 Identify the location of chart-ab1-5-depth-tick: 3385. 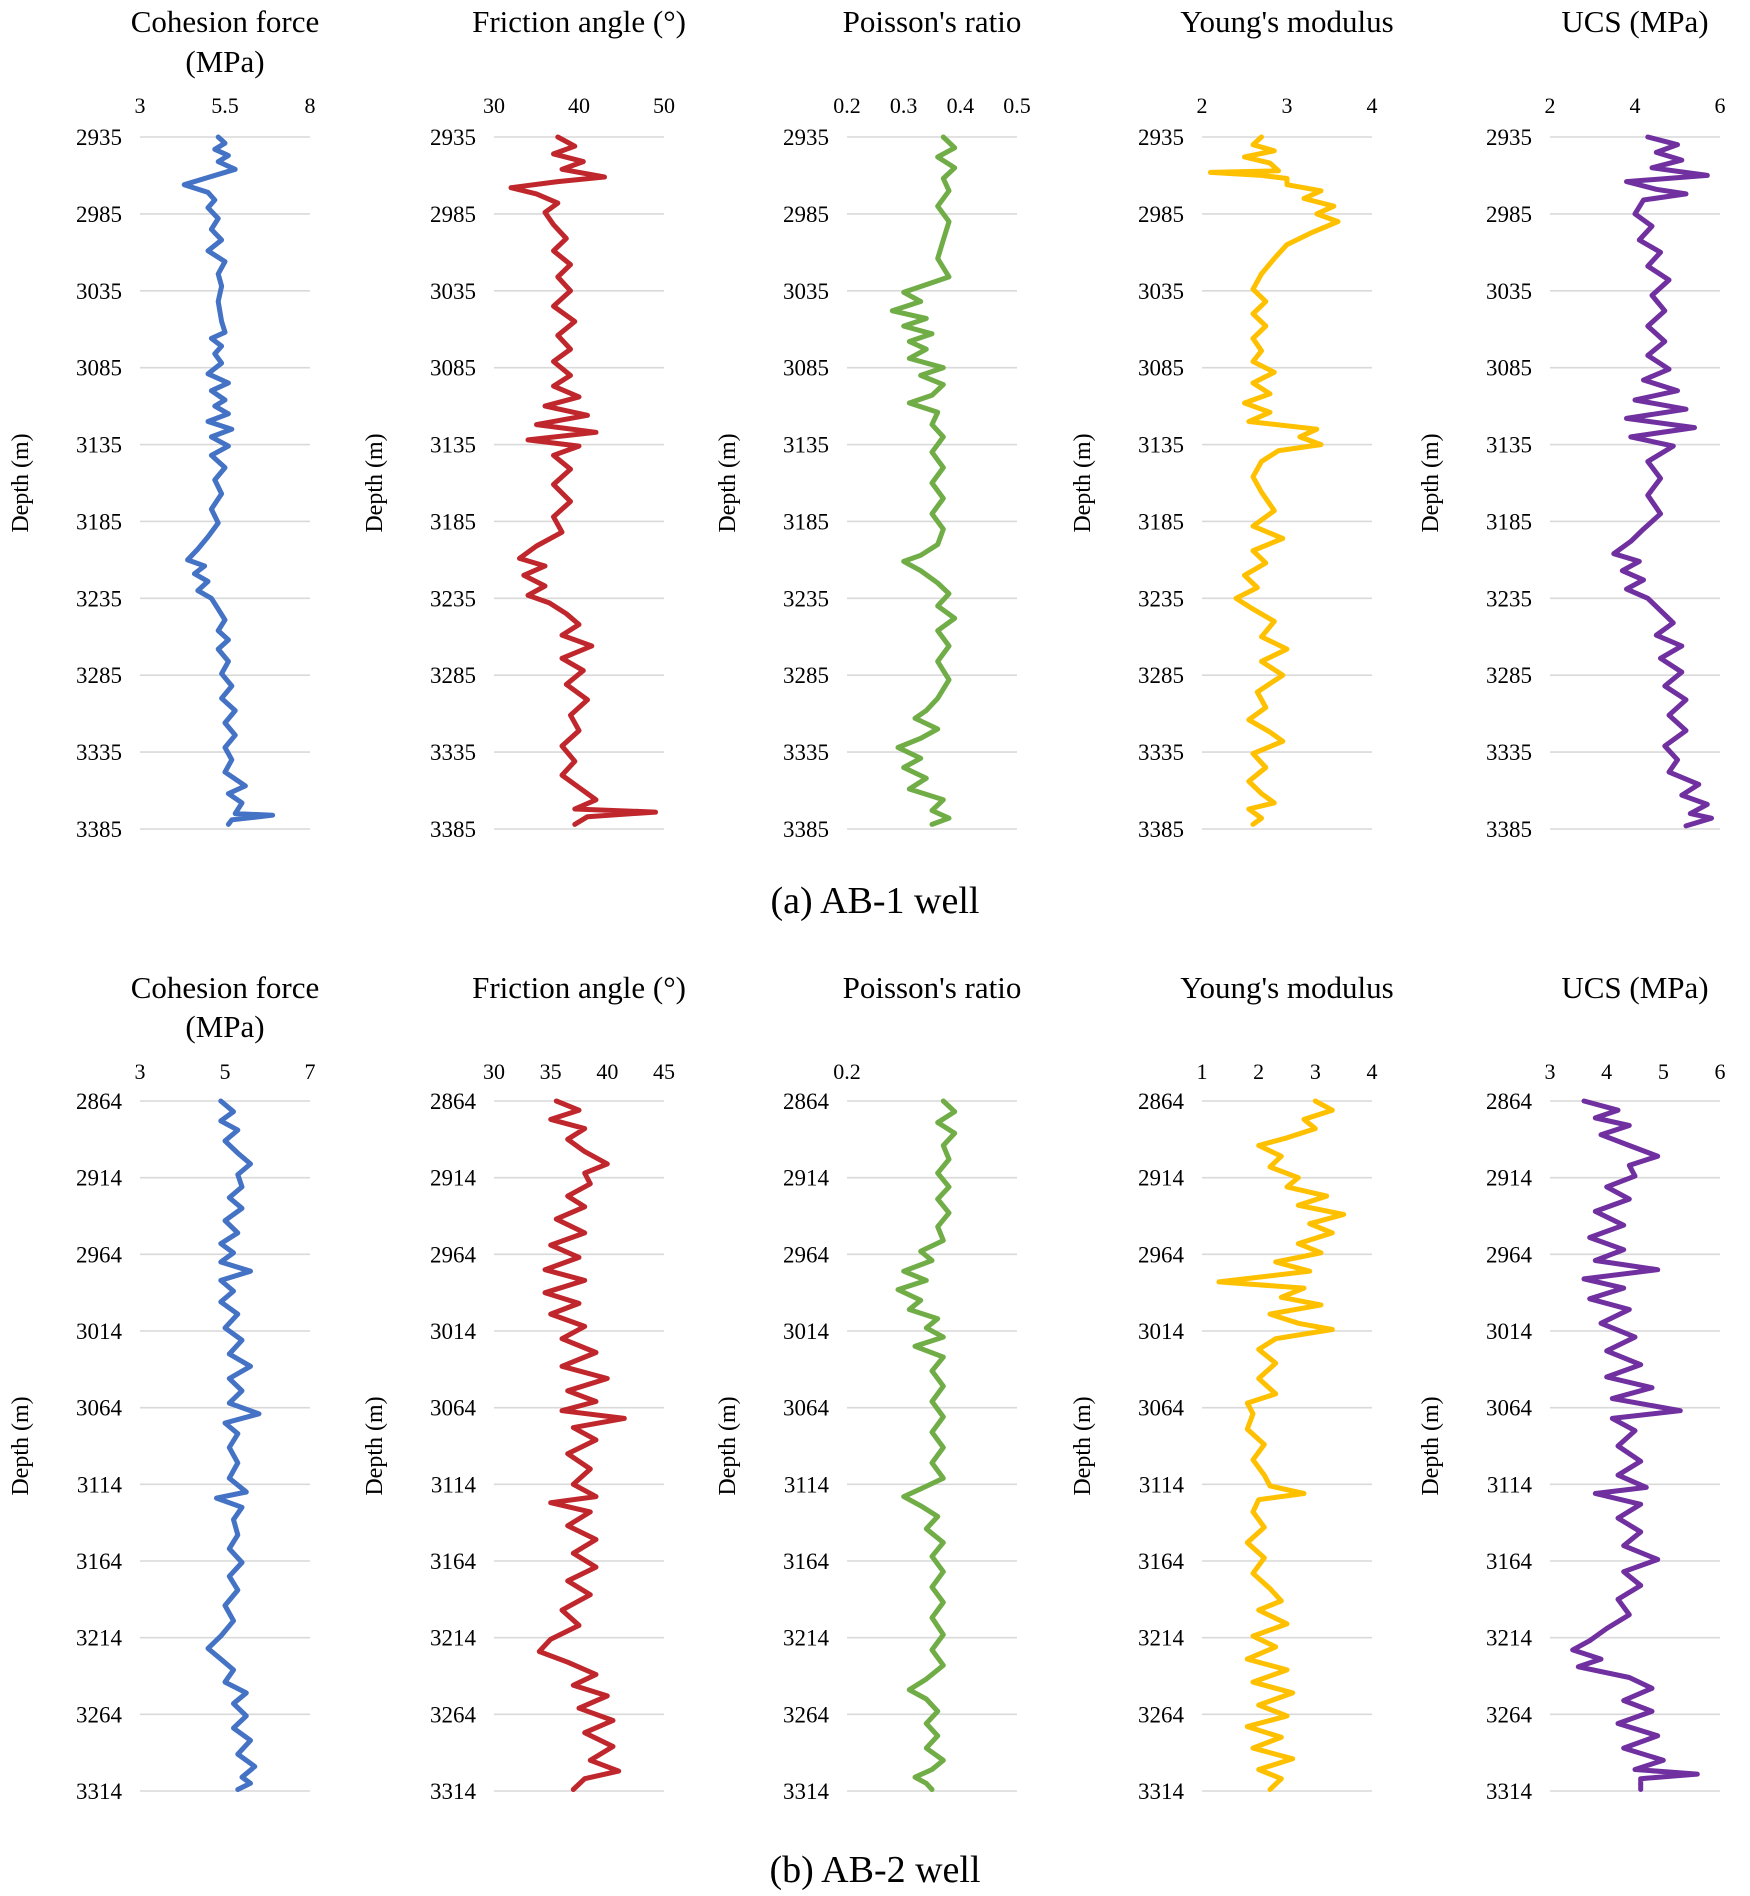
(1509, 829).